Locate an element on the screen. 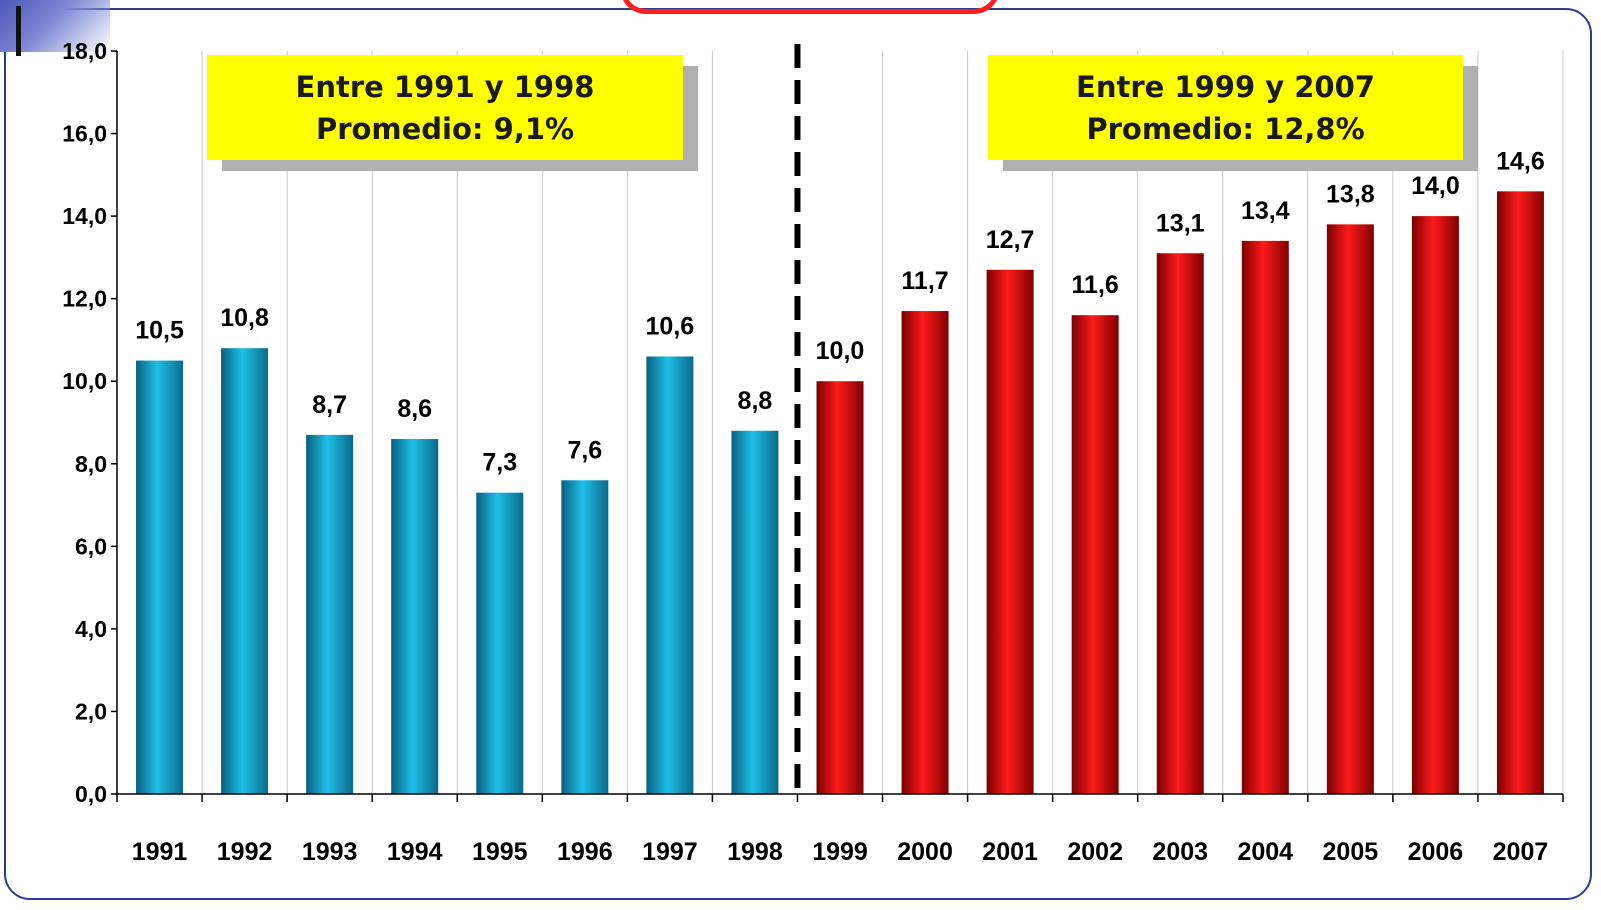  bar-1994 is located at coordinates (415, 616).